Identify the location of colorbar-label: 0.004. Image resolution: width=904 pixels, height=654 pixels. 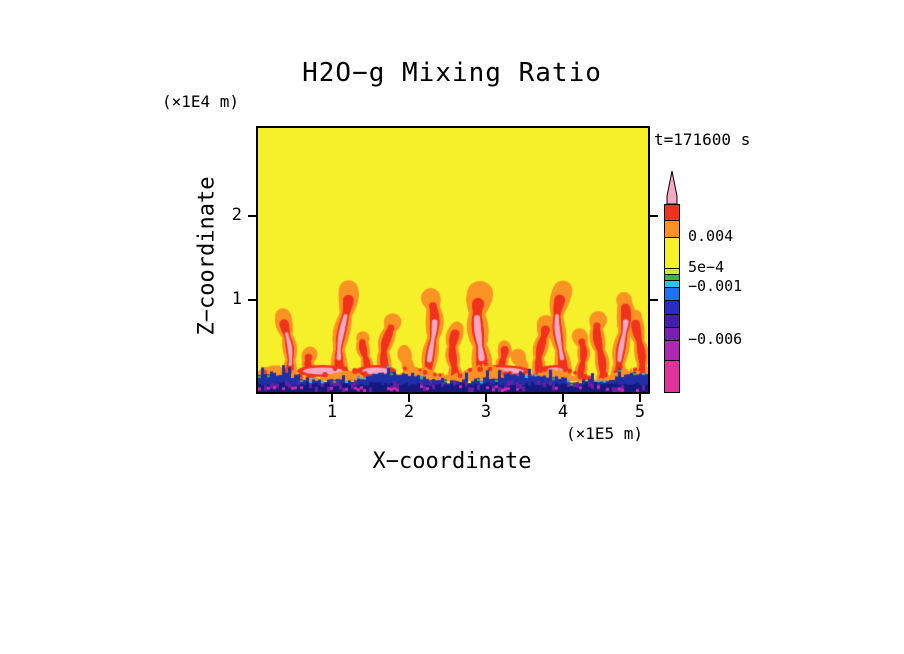
(711, 236).